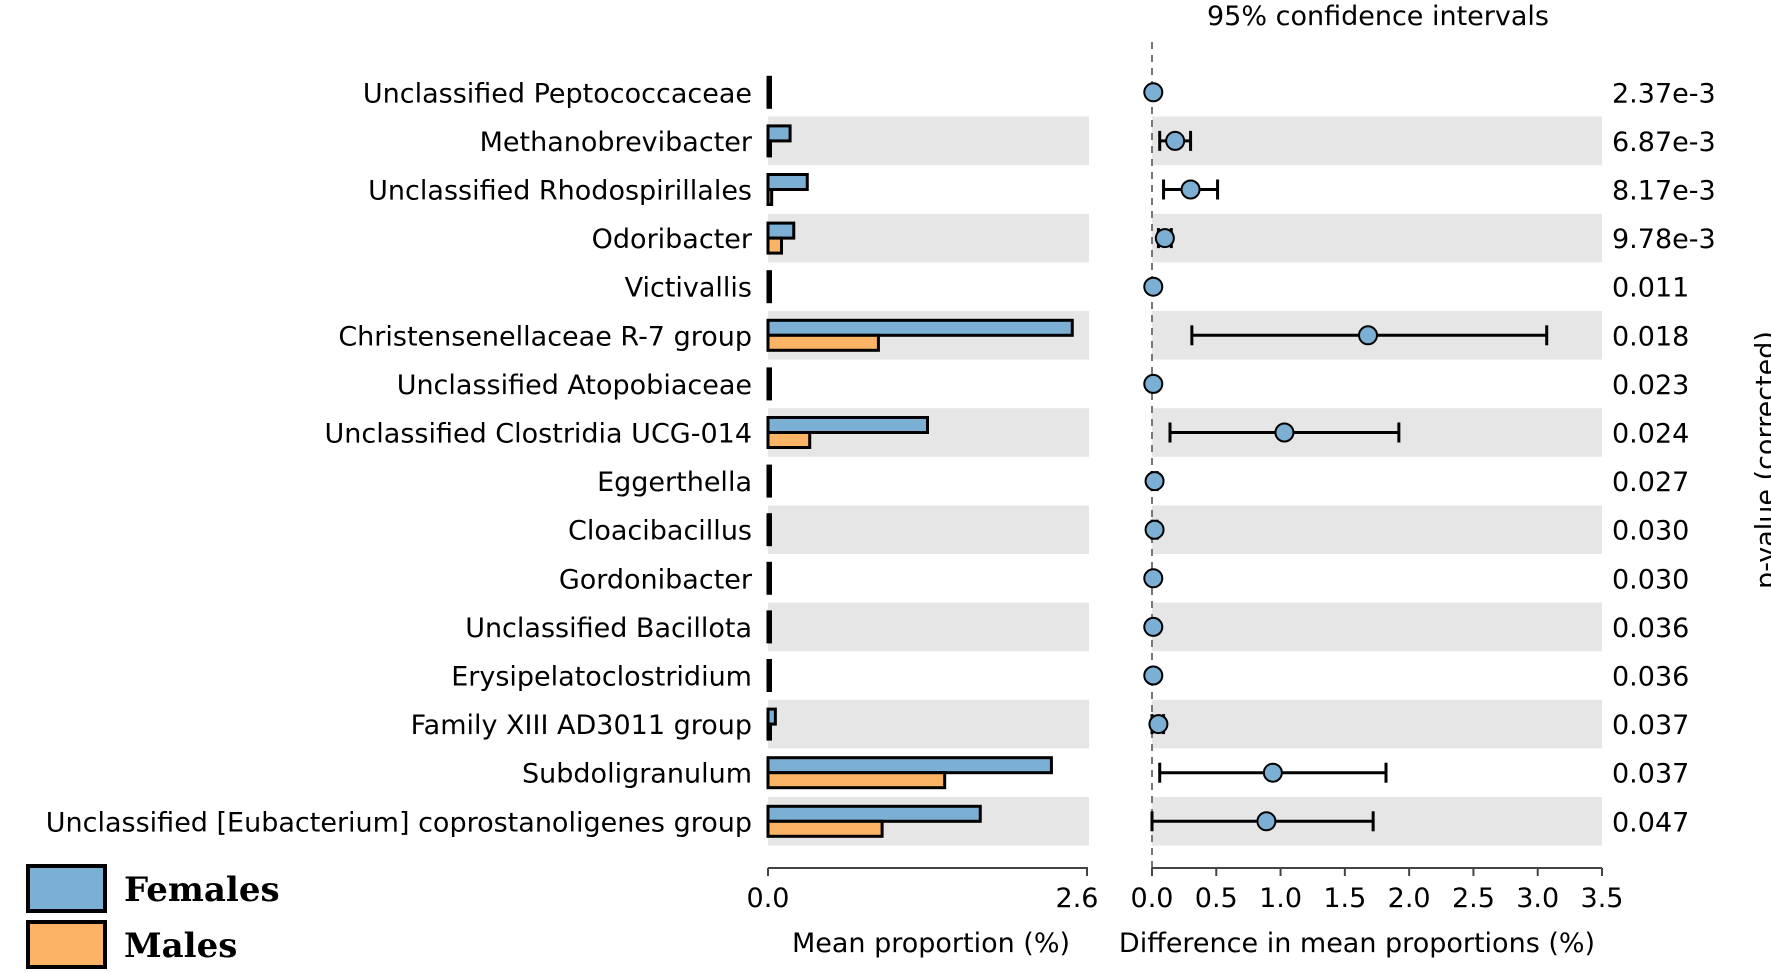  I want to click on ci-point-unclassified-atopobiaceae, so click(1153, 383).